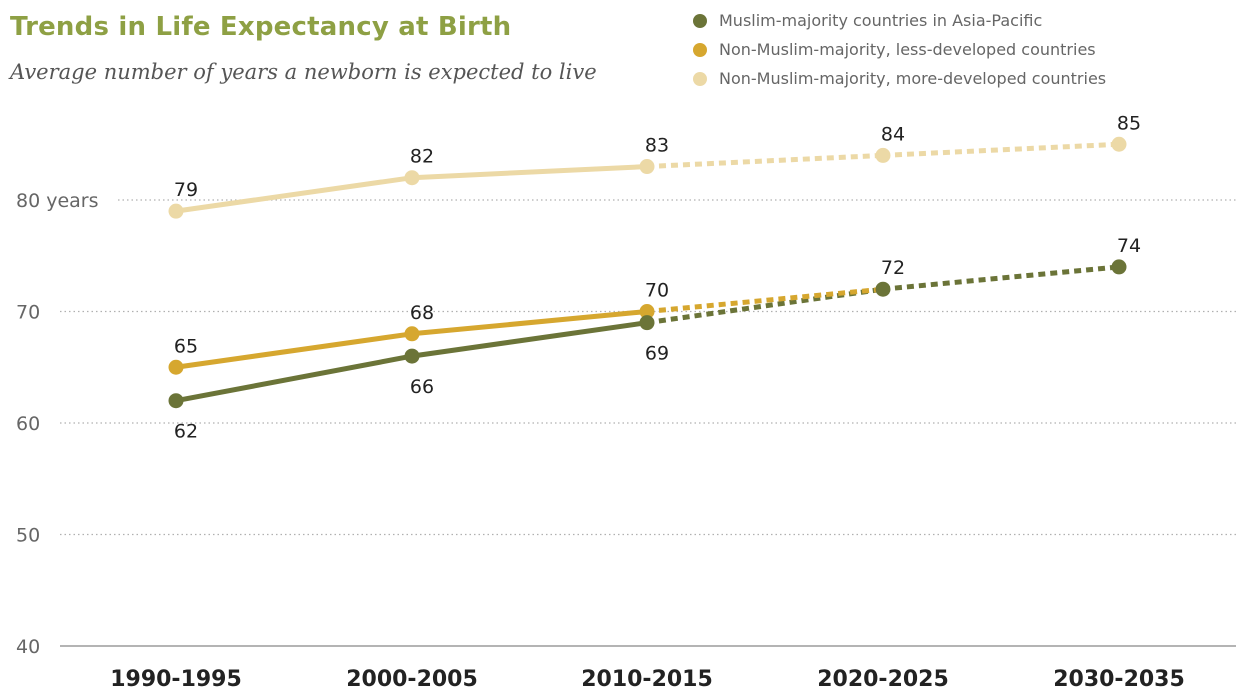  Describe the element at coordinates (28, 424) in the screenshot. I see `y-tick-label: 60` at that location.